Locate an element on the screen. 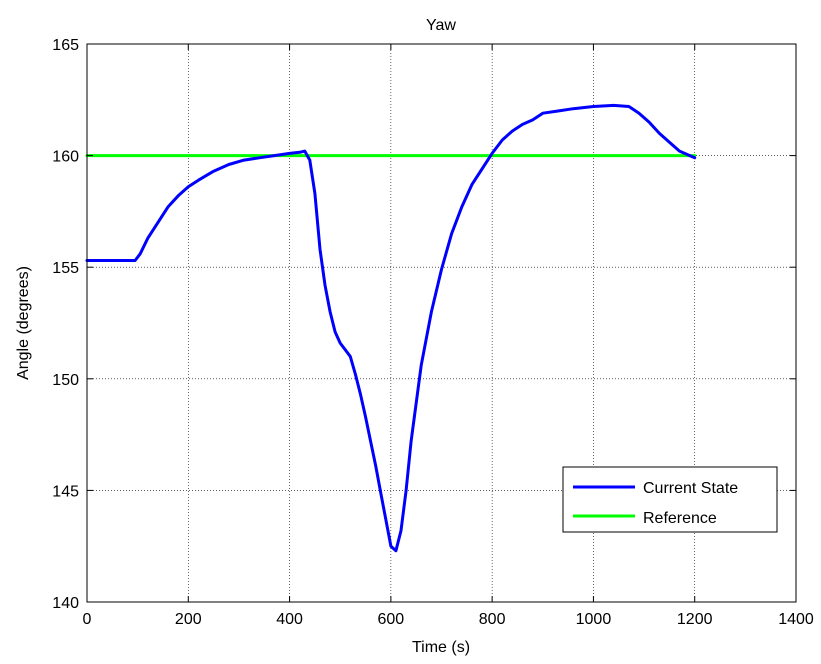  x-tick-label: 200 is located at coordinates (188, 619).